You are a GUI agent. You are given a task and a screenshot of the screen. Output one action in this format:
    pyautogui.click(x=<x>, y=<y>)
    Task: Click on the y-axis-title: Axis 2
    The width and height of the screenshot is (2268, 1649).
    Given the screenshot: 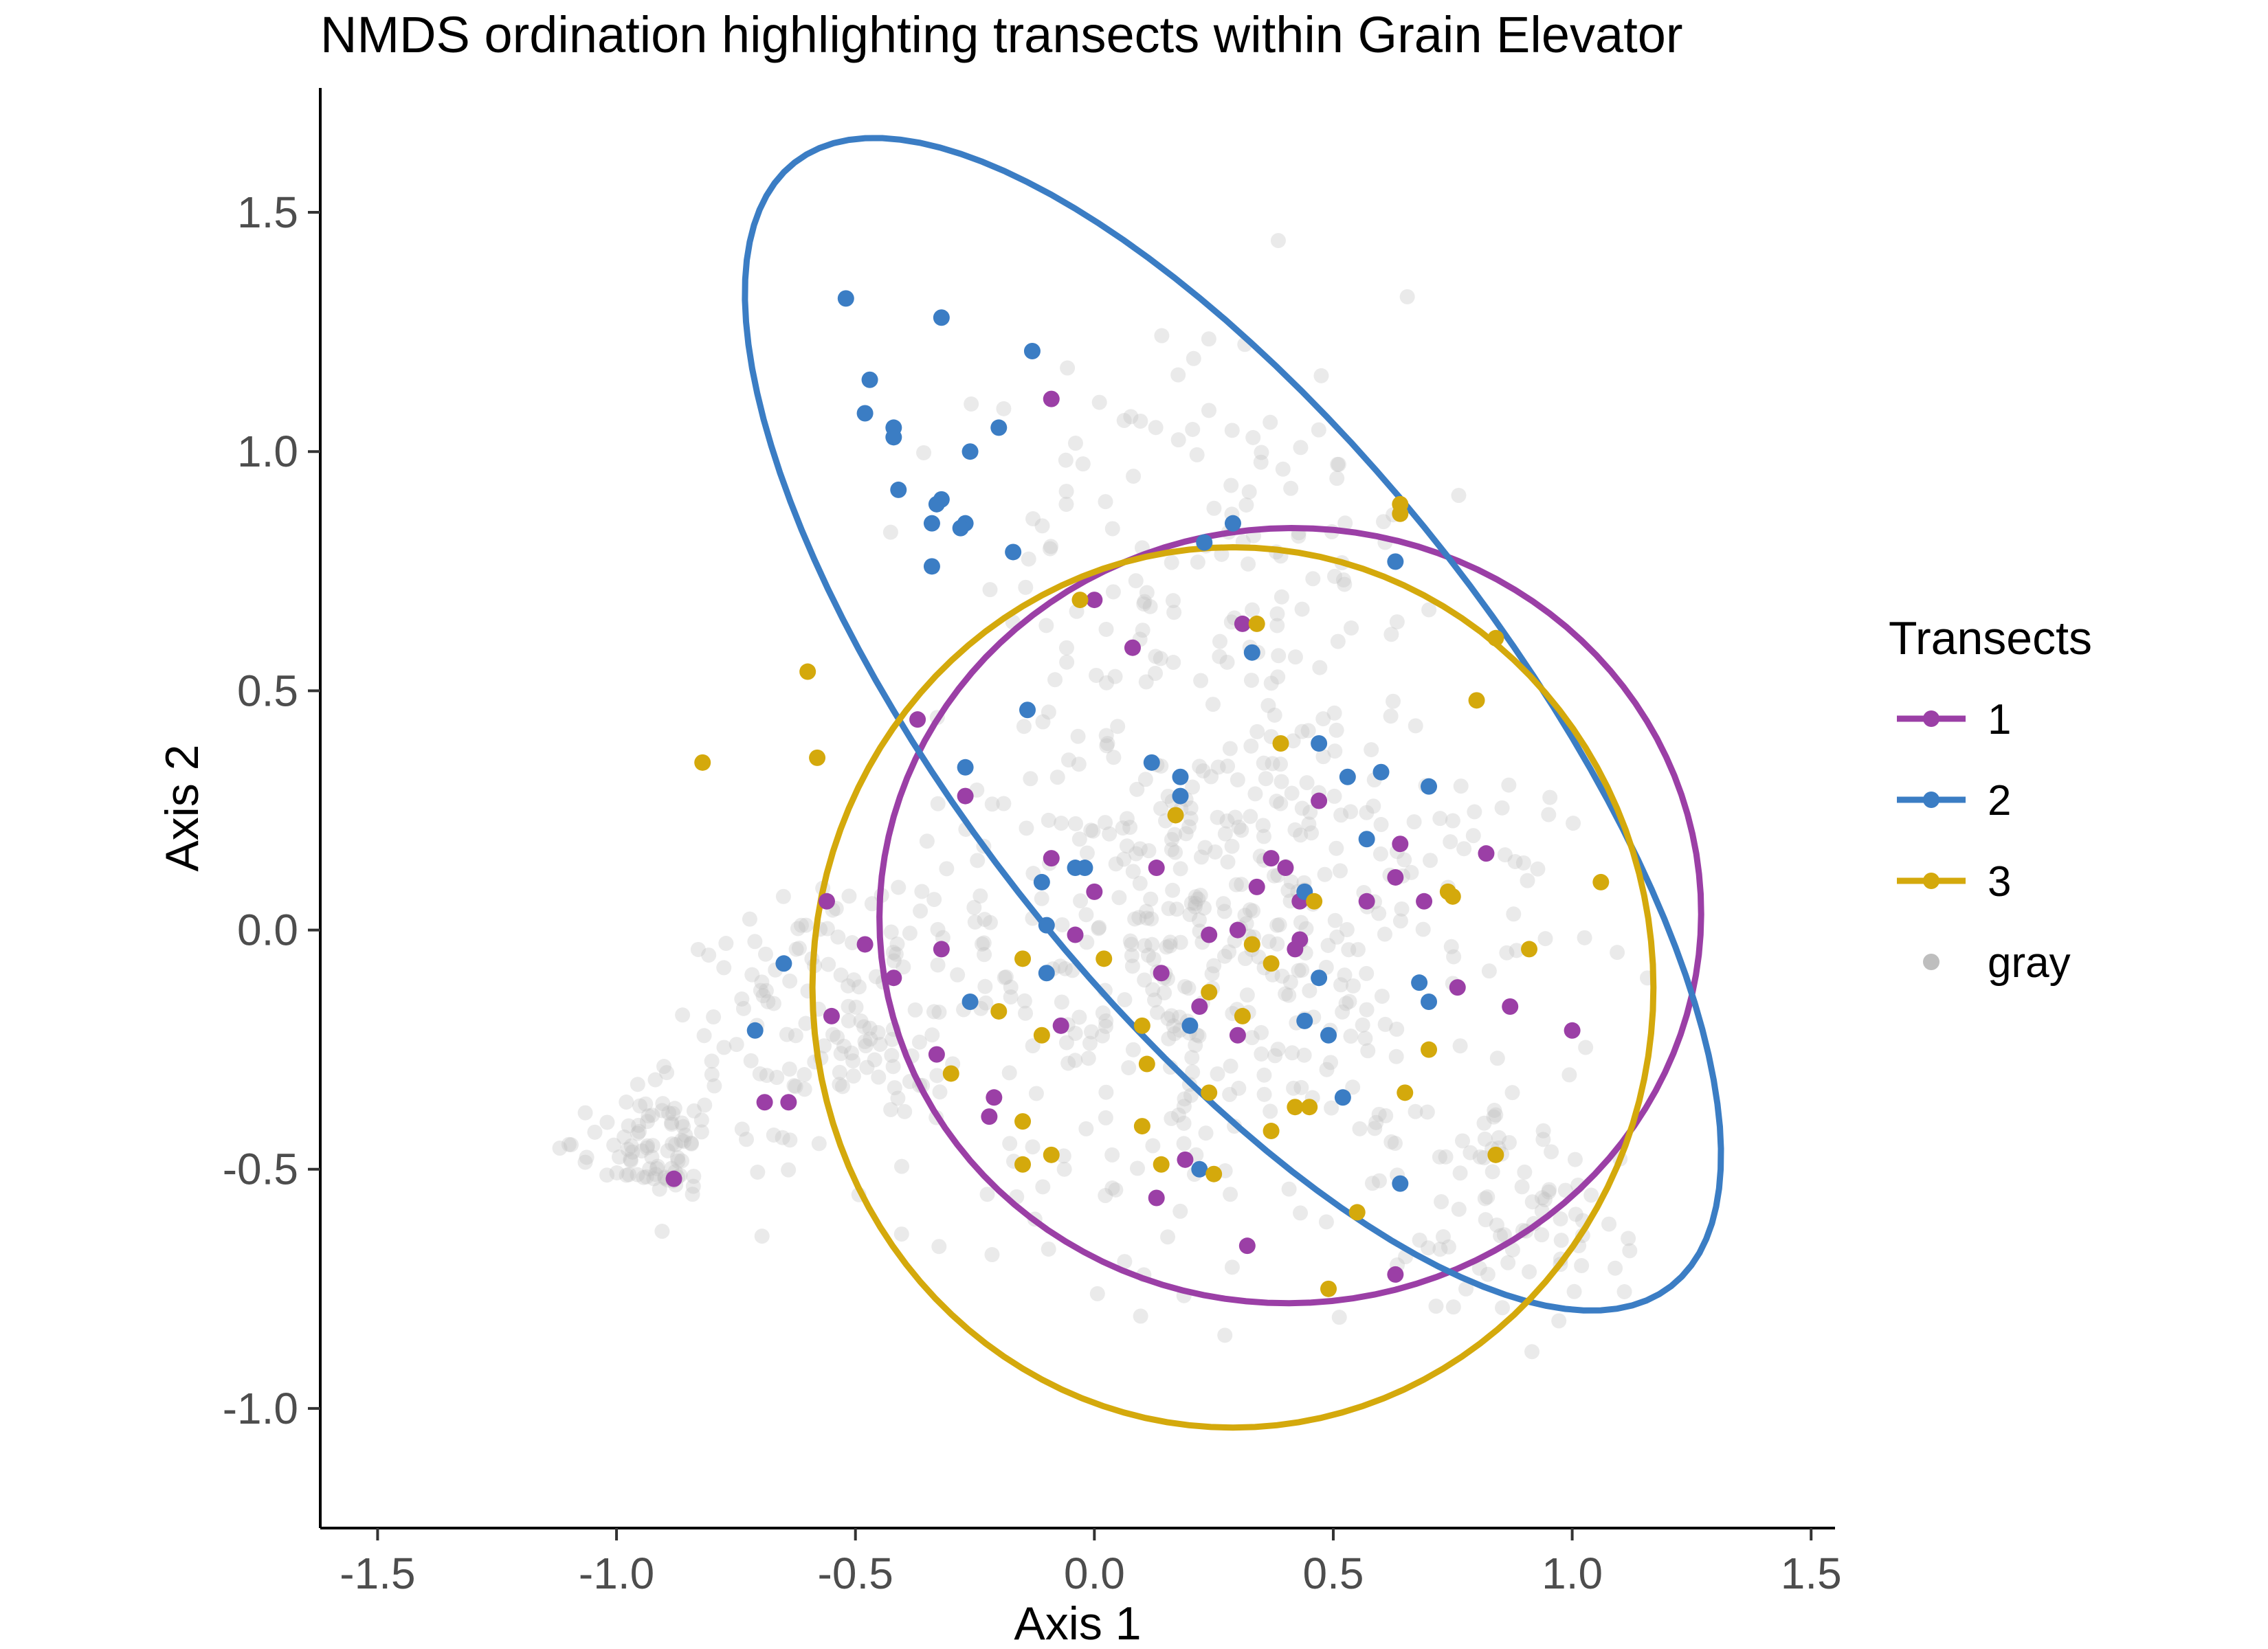 What is the action you would take?
    pyautogui.click(x=182, y=807)
    